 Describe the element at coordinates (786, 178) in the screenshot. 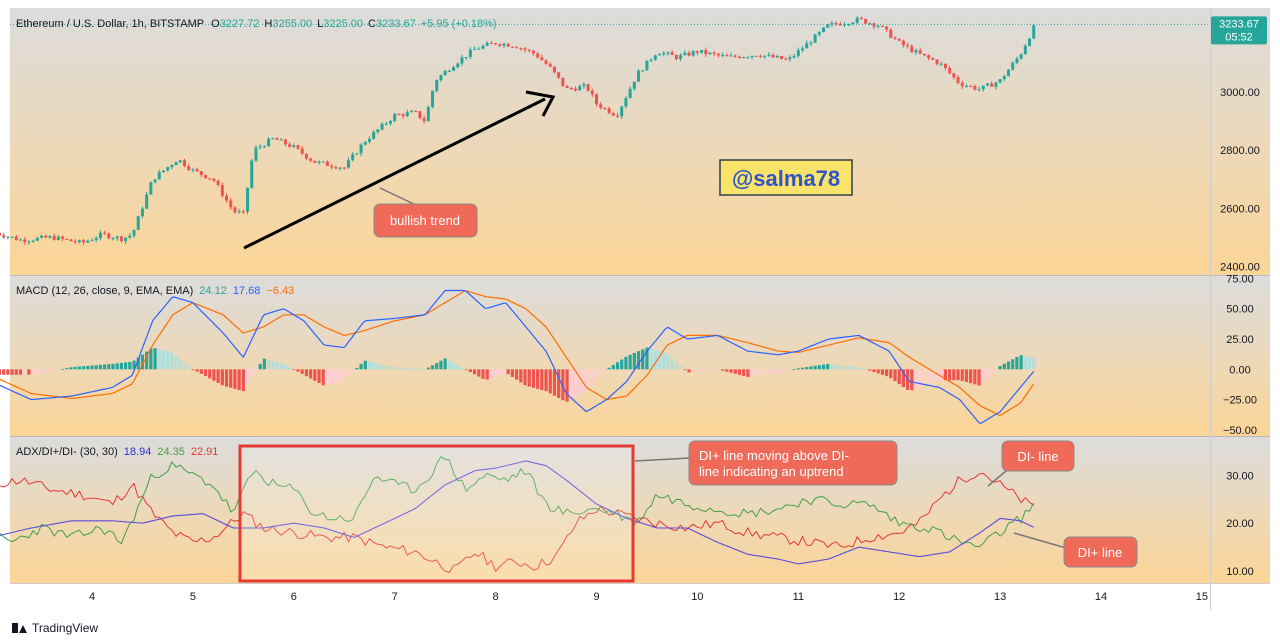

I see `author-watermark-text: @salma78` at that location.